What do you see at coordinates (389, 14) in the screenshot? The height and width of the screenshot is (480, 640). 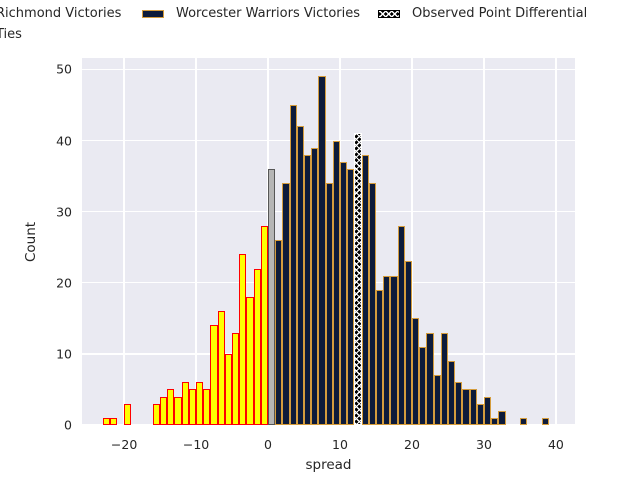 I see `observed-swatch-icon` at bounding box center [389, 14].